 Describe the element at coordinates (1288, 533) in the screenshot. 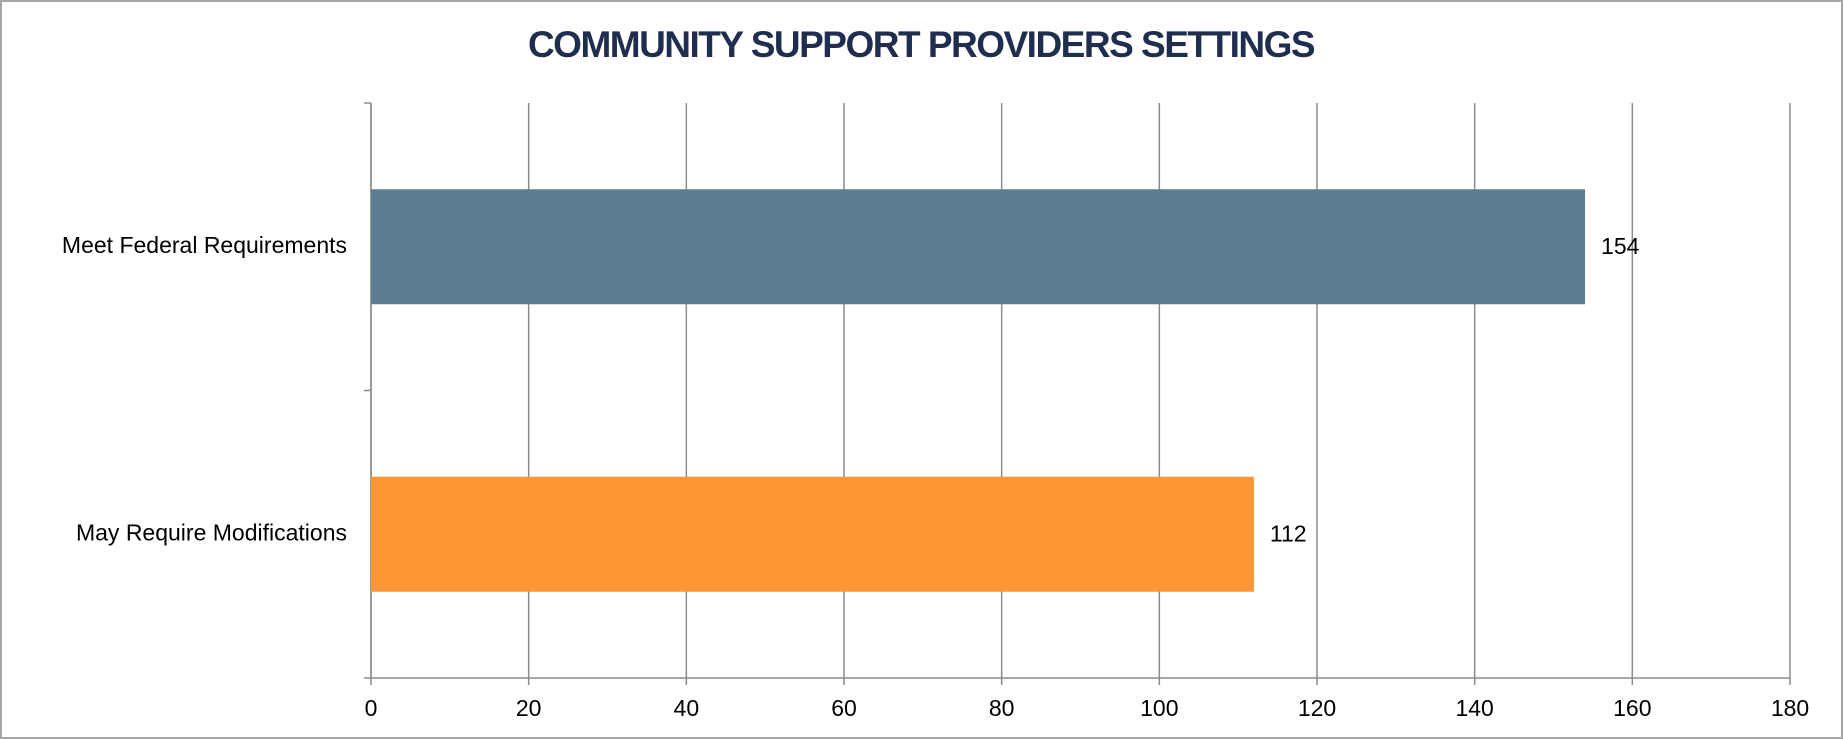

I see `value-label: 112` at that location.